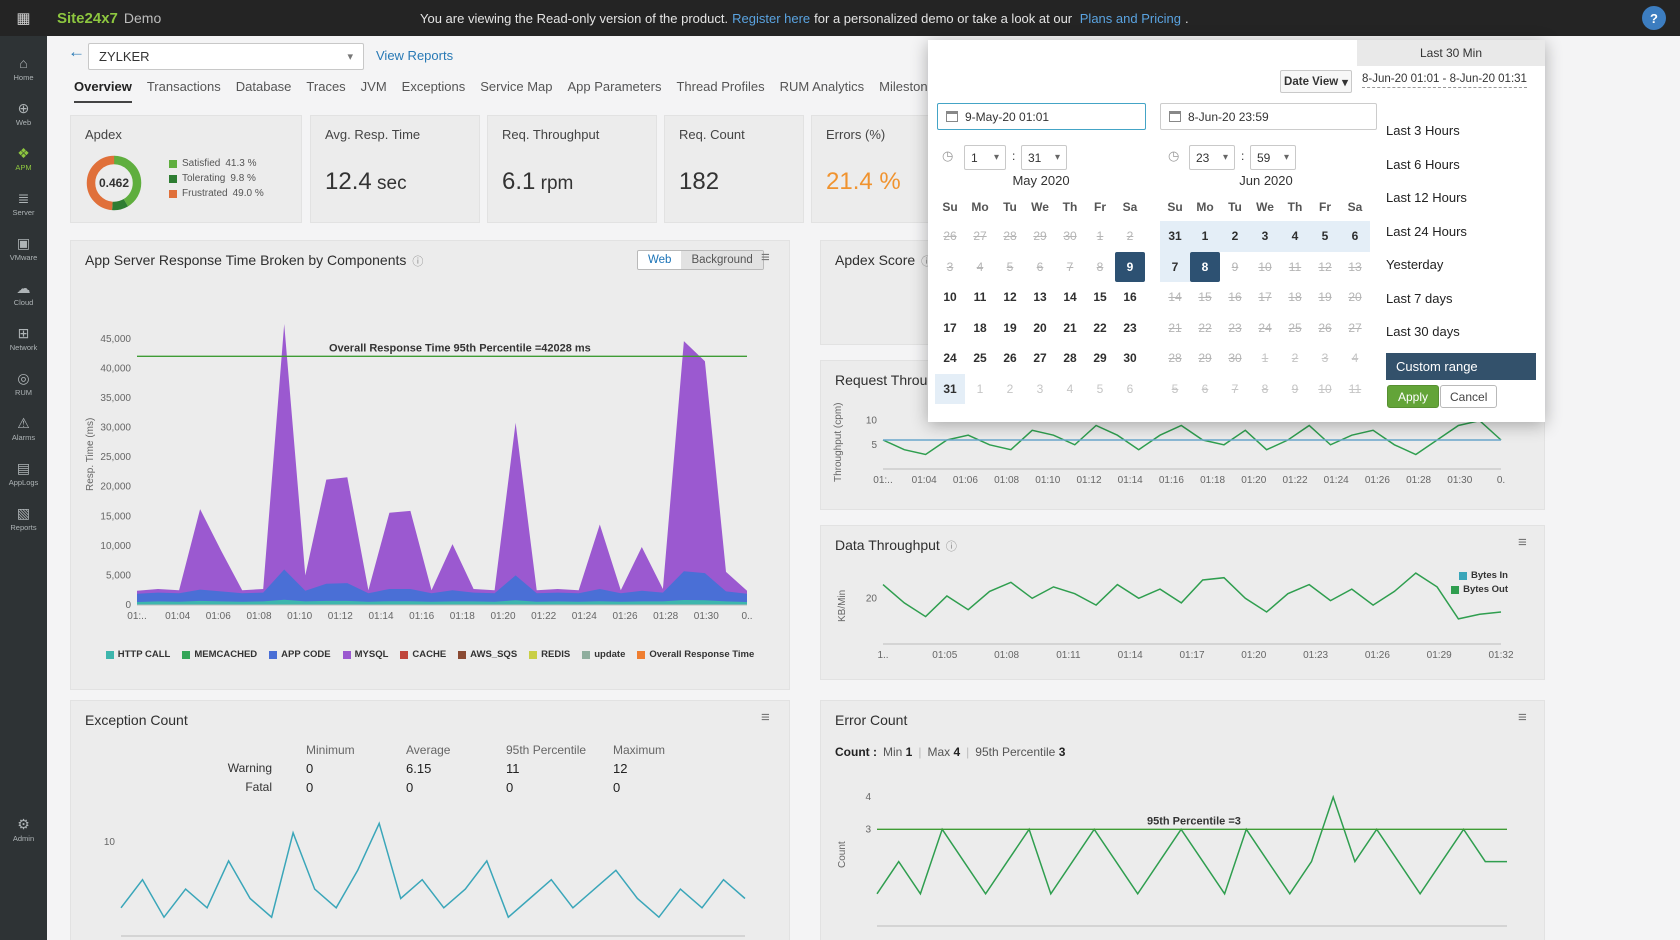  I want to click on calendar-day: 6, so click(1355, 236).